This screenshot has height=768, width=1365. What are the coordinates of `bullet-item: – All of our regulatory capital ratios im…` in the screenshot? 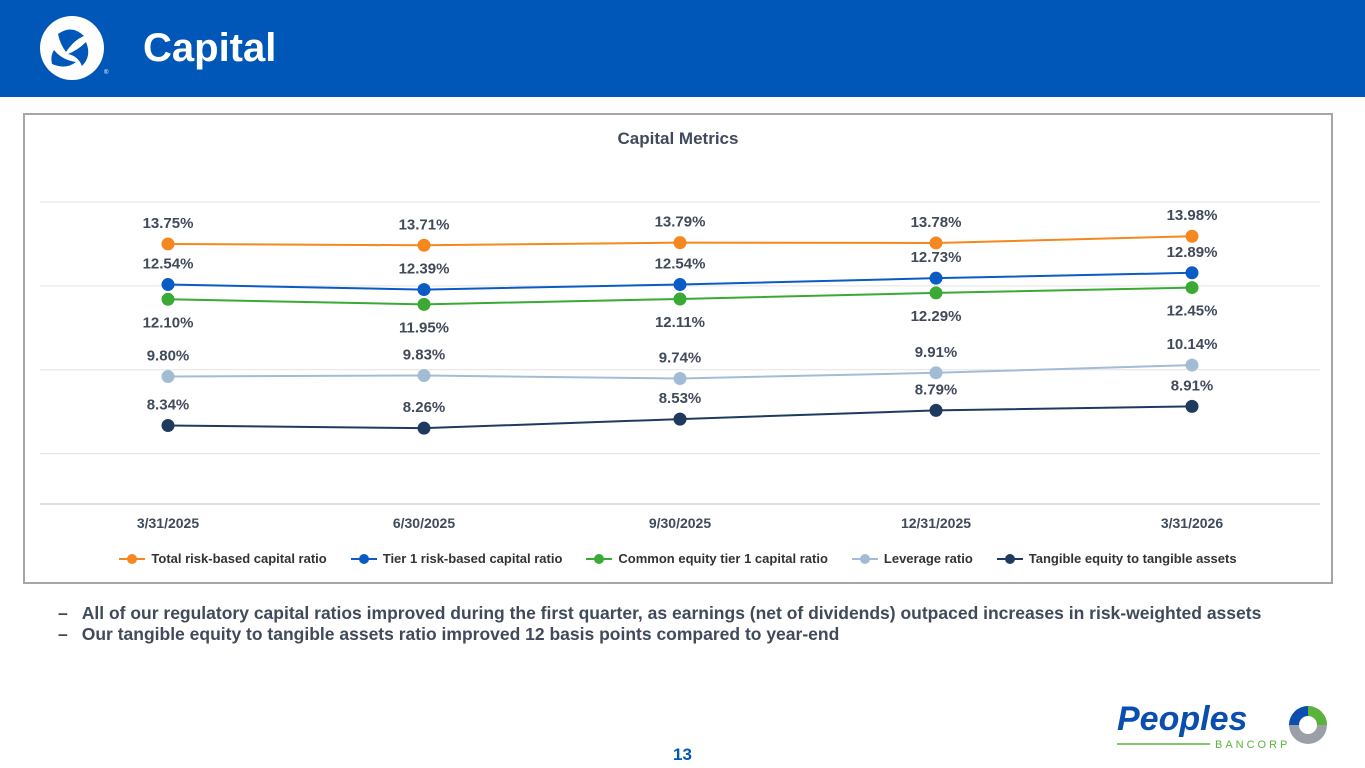 It's located at (678, 613).